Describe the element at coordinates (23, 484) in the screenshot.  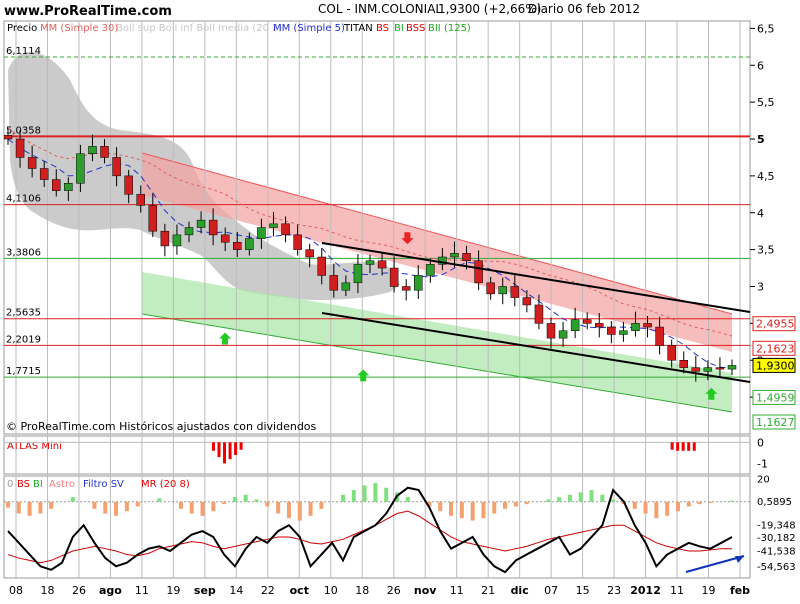
I see `osc-legend-item: BS` at that location.